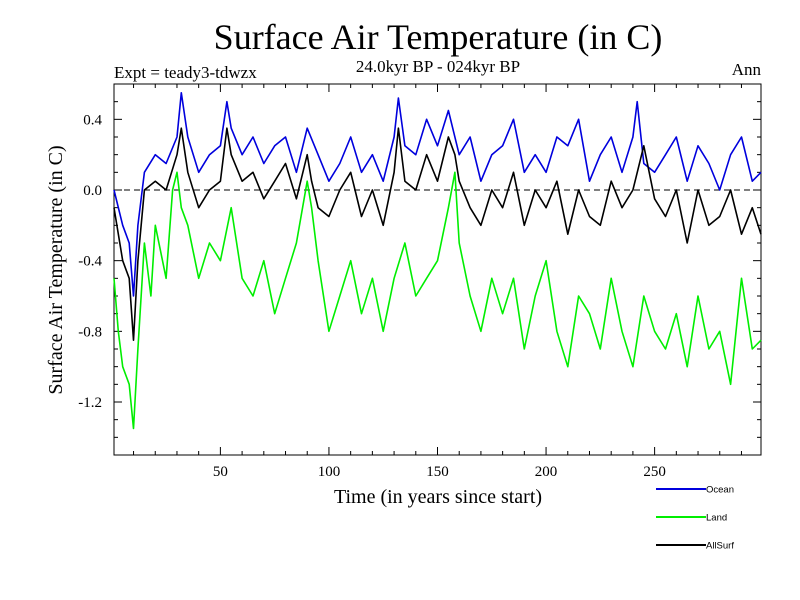 The width and height of the screenshot is (800, 600). Describe the element at coordinates (654, 472) in the screenshot. I see `x-tick-label: 250` at that location.